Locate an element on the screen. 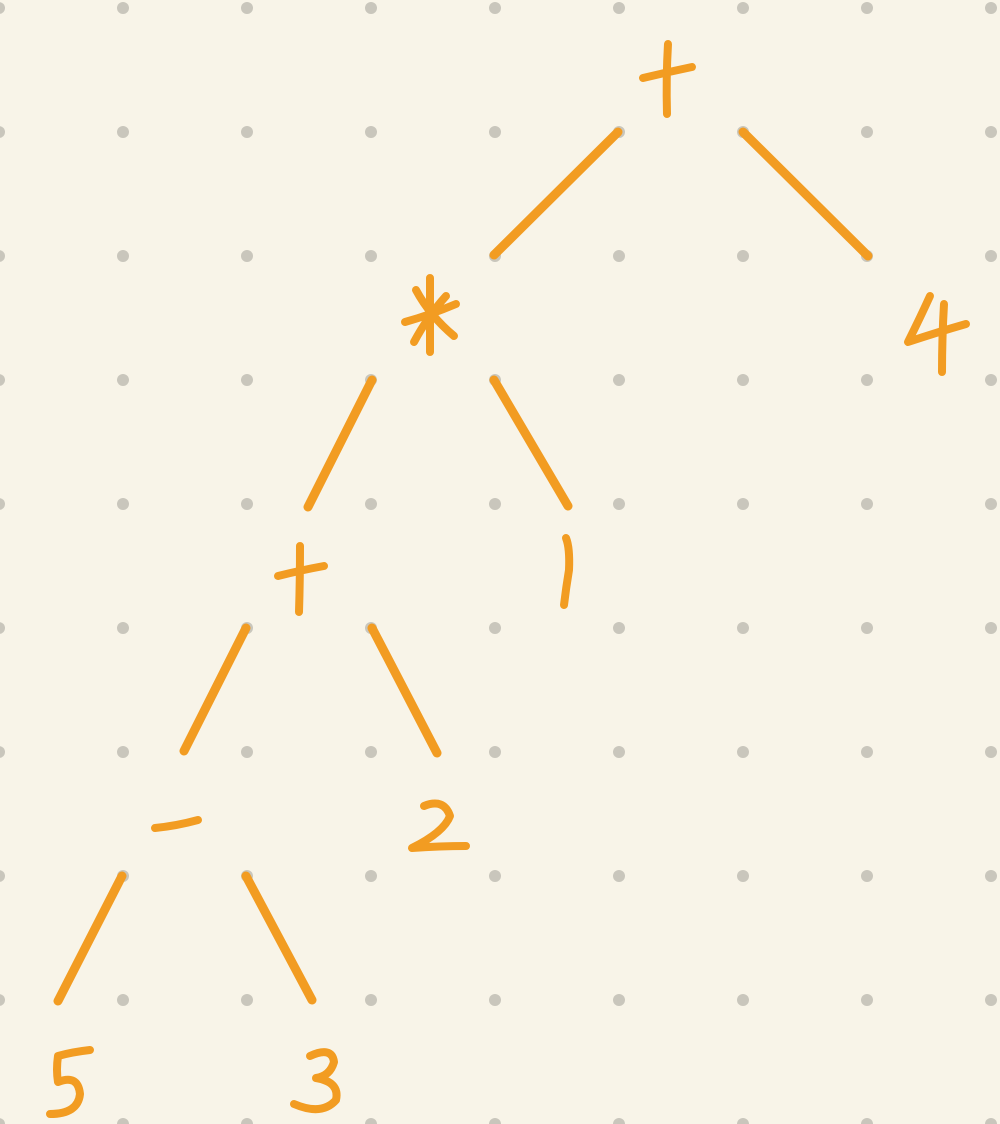 The width and height of the screenshot is (1000, 1124). tree-node-one: 1 is located at coordinates (566, 571).